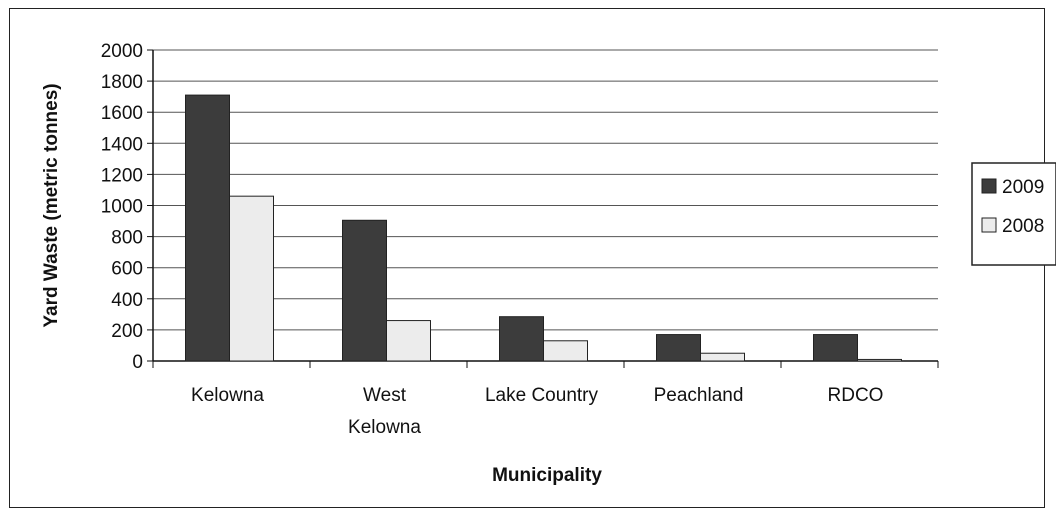 The image size is (1056, 516). Describe the element at coordinates (127, 300) in the screenshot. I see `y-tick-label: 400` at that location.